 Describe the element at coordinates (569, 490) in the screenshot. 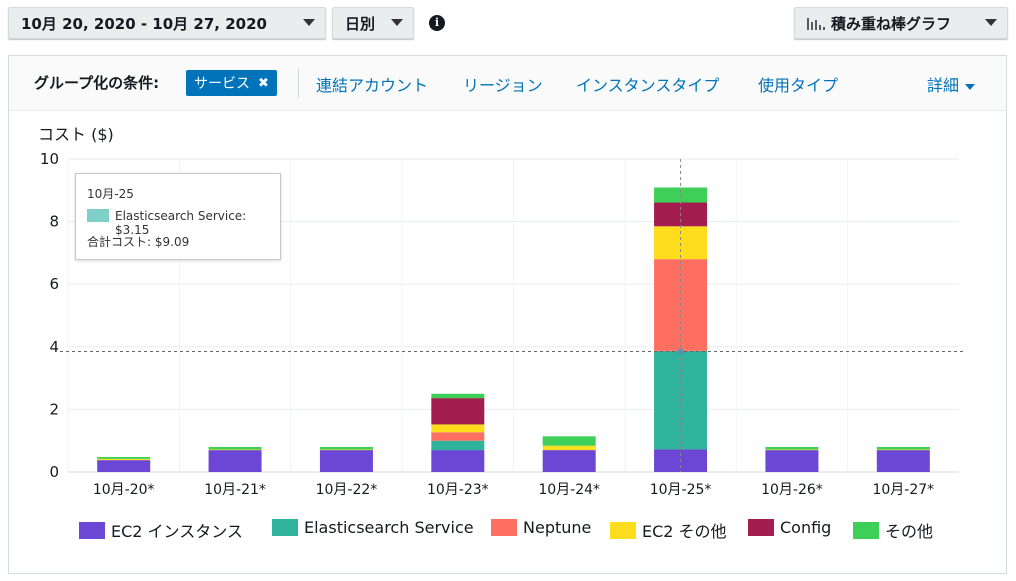

I see `x-tick-label: 10月-24*` at that location.